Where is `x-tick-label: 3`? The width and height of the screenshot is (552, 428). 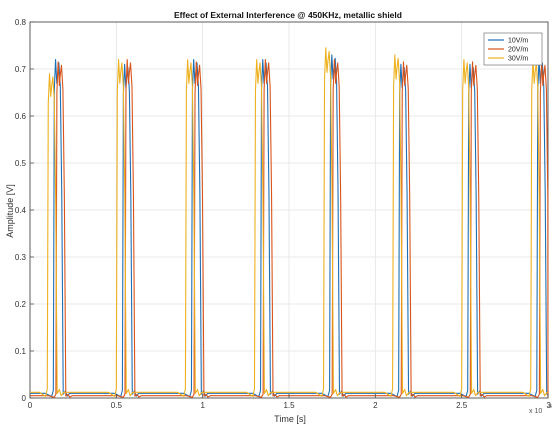
x-tick-label: 3 is located at coordinates (549, 405).